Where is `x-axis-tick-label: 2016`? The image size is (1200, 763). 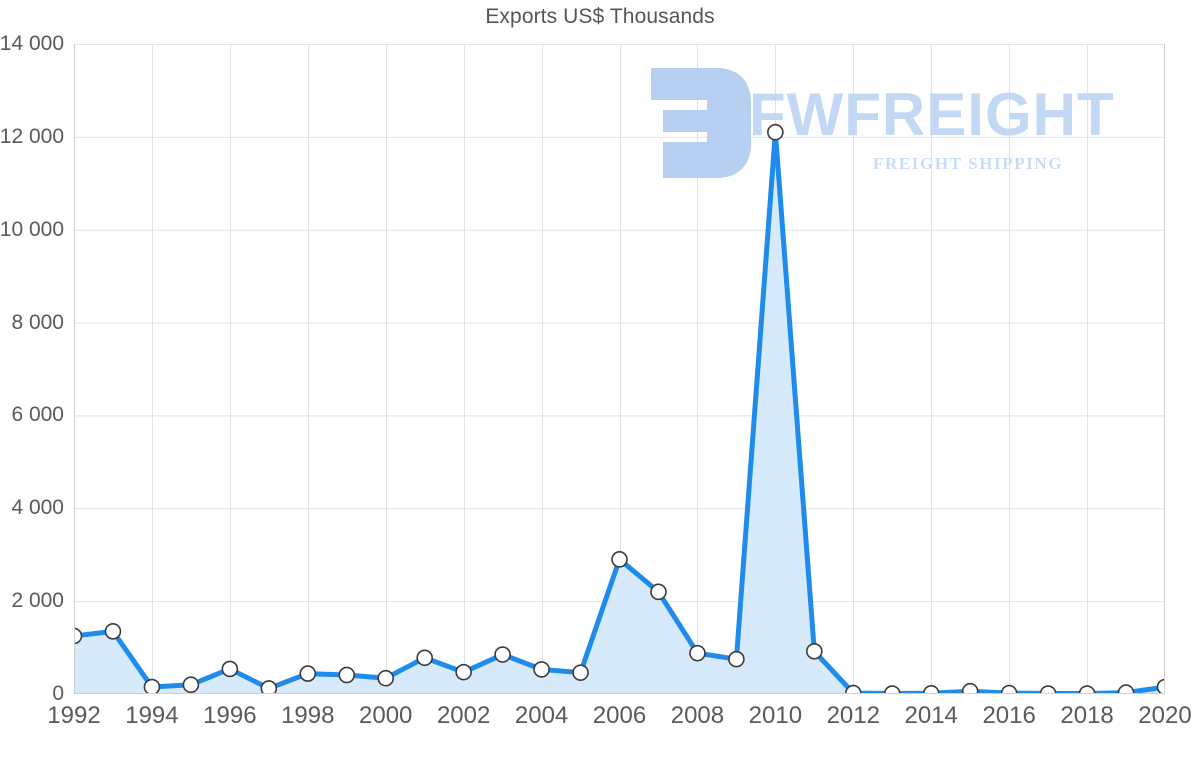
x-axis-tick-label: 2016 is located at coordinates (1009, 715).